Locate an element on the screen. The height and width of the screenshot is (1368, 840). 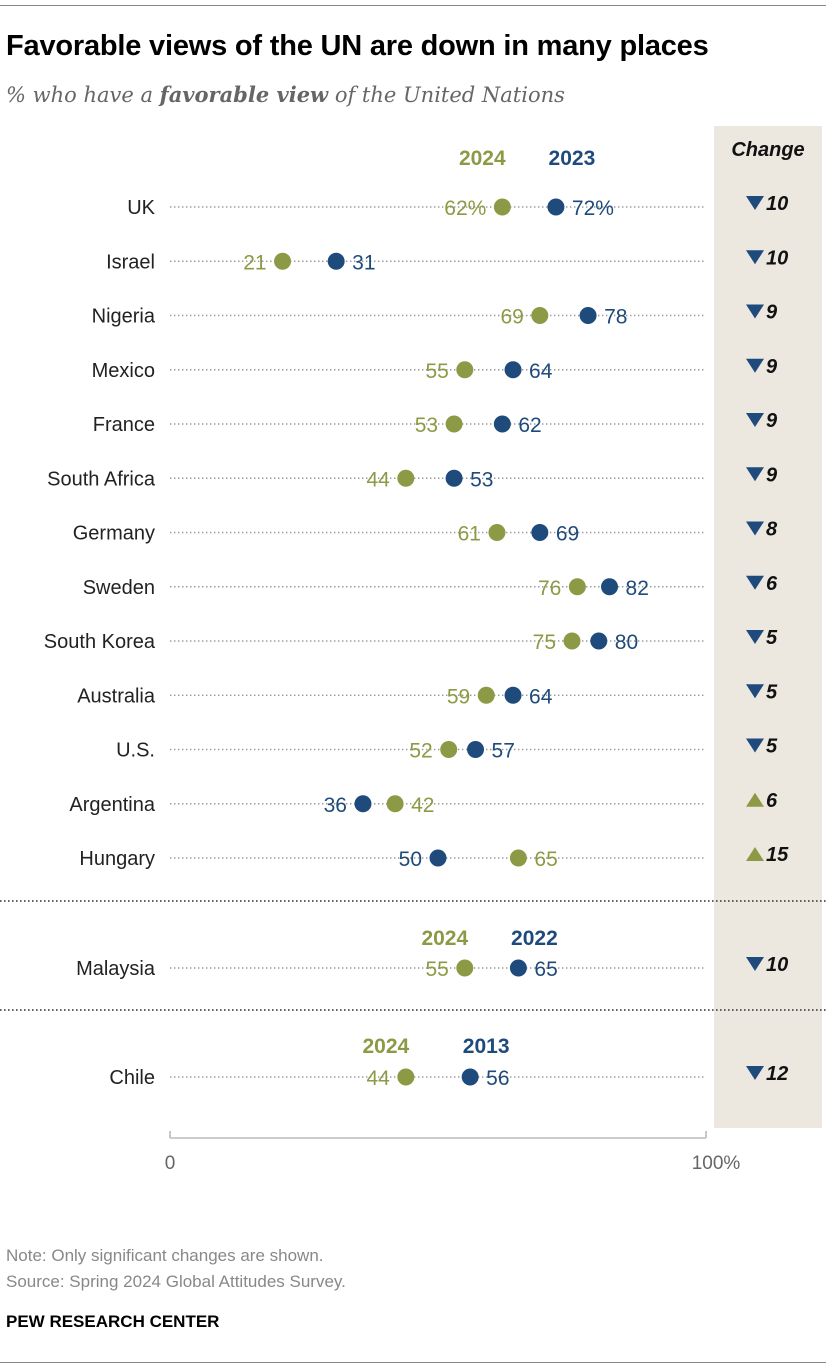
subtitle-prefix: % who have a is located at coordinates (83, 95).